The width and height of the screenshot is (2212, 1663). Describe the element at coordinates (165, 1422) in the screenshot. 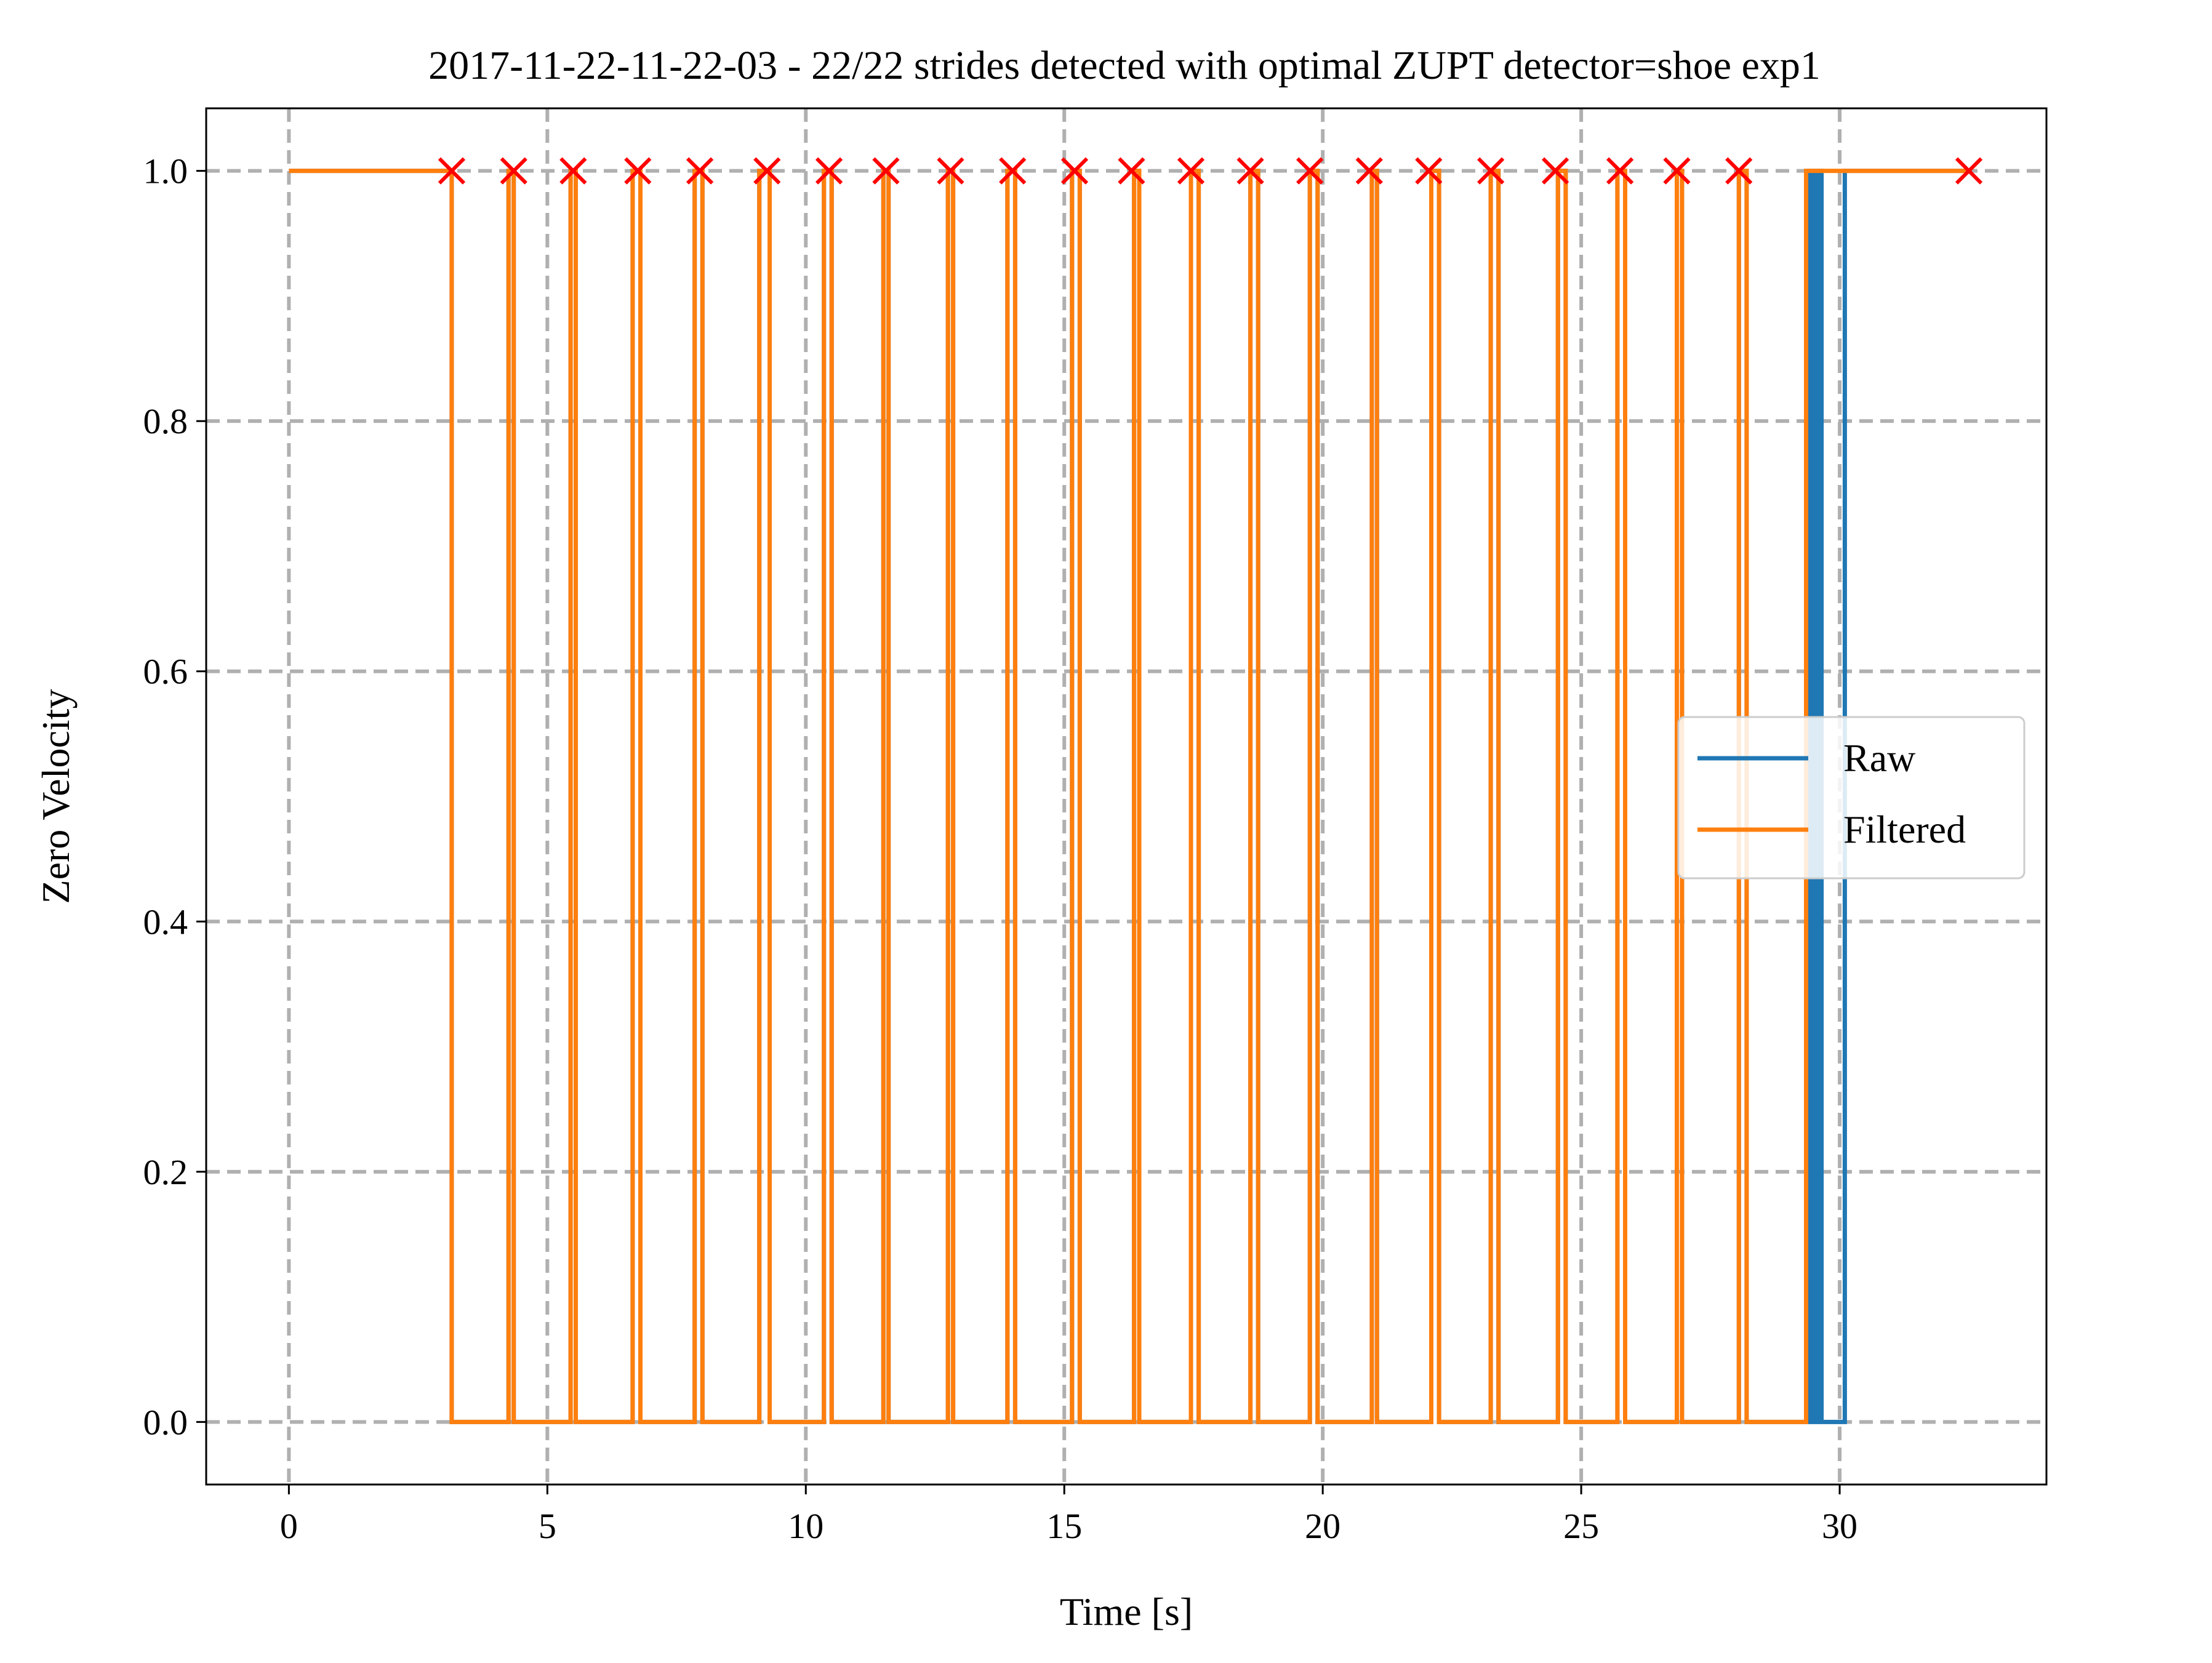

I see `y-tick-label: 0.0` at that location.